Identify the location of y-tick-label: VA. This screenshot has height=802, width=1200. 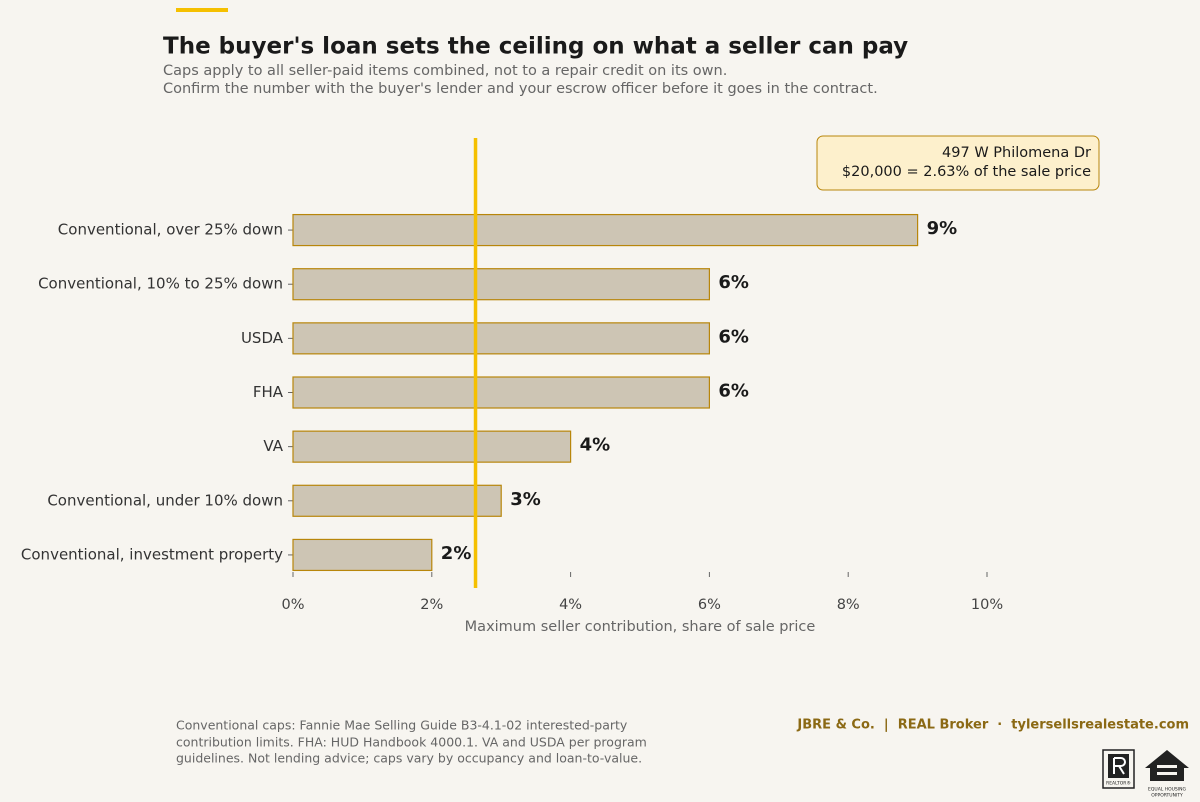
(273, 446).